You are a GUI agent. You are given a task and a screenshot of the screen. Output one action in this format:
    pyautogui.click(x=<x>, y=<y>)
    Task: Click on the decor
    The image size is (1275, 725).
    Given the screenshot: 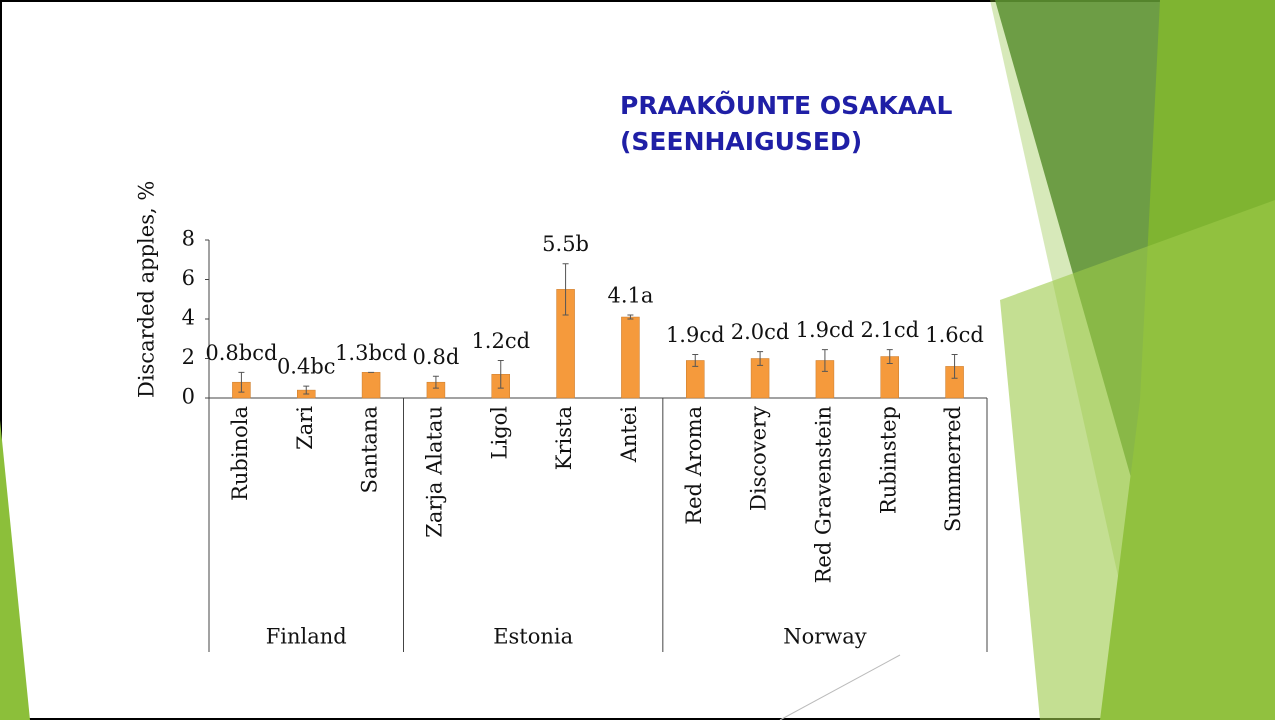 What is the action you would take?
    pyautogui.click(x=15, y=570)
    